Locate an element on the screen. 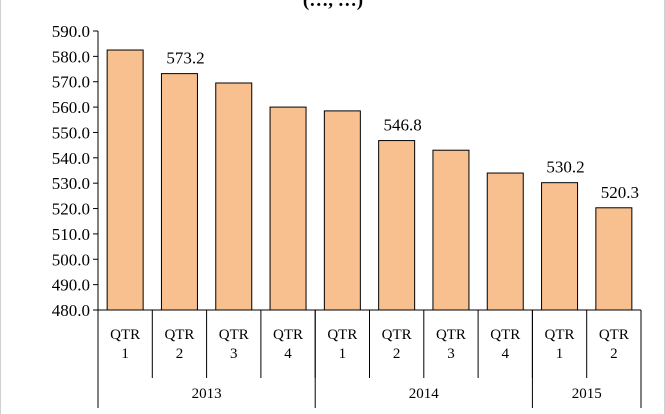  y-tick-label: 570.0 is located at coordinates (71, 82).